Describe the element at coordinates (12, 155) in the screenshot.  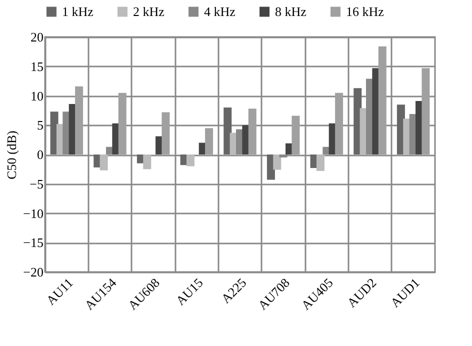
I see `y-axis-title: C50 (dB)` at that location.